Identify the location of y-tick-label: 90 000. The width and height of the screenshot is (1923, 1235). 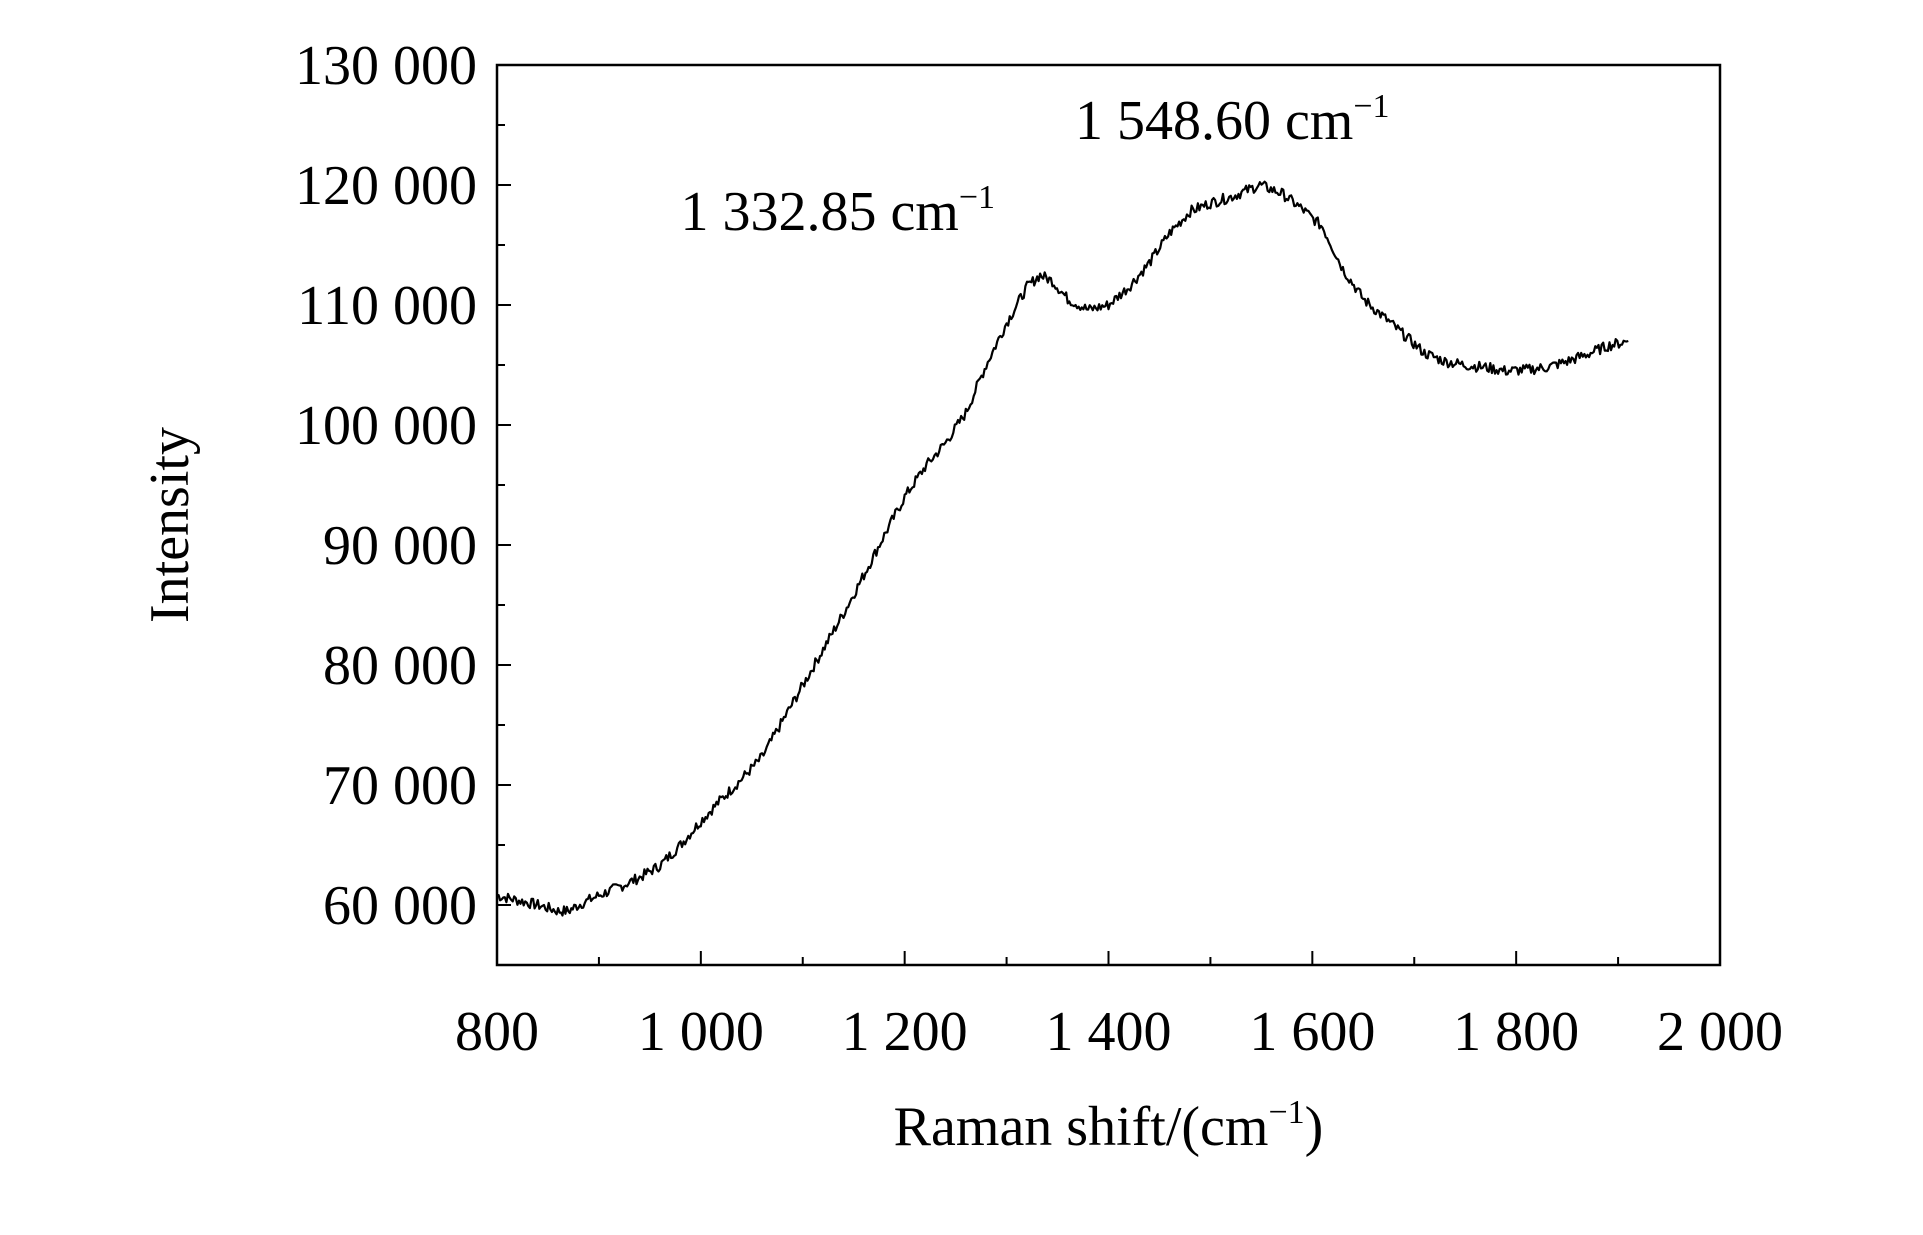
(400, 546).